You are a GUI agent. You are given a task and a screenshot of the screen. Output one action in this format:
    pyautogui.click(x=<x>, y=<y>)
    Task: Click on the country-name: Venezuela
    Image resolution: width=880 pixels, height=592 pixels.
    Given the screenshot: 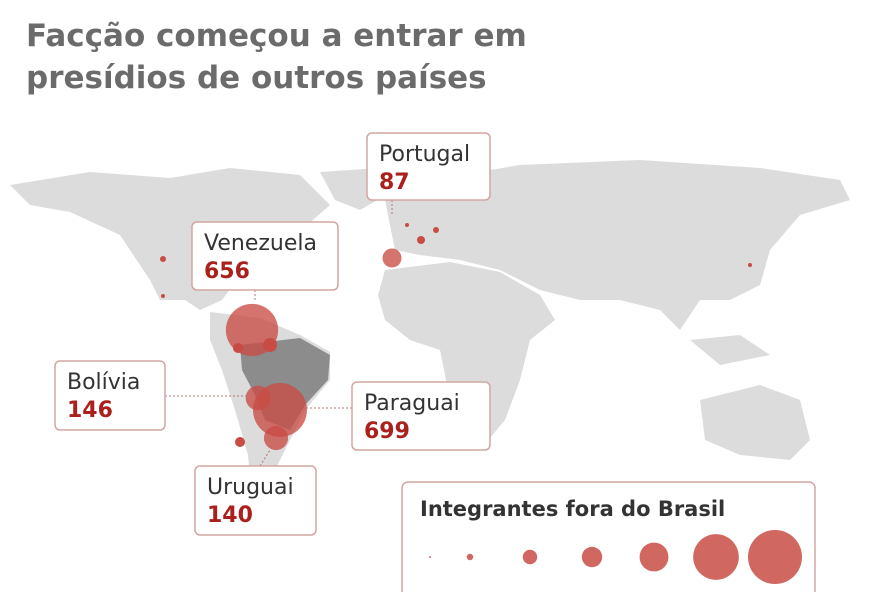 What is the action you would take?
    pyautogui.click(x=260, y=243)
    